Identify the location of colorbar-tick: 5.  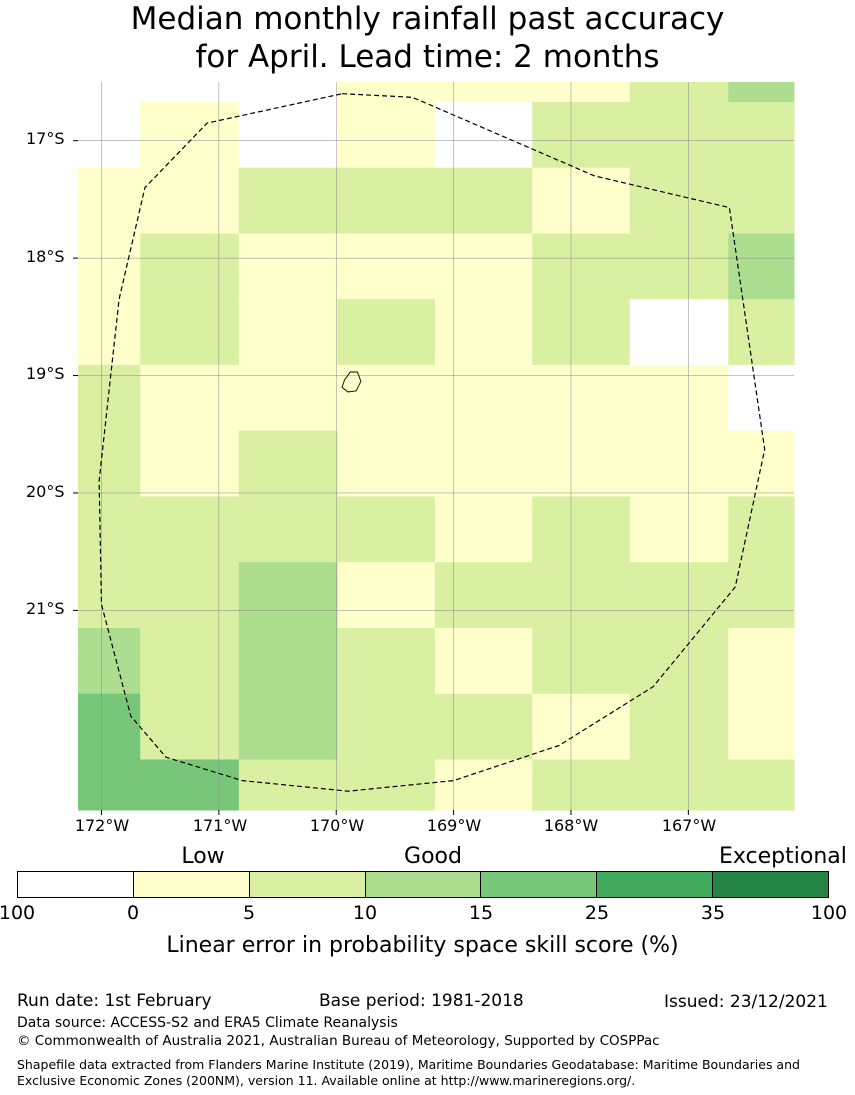
(249, 913).